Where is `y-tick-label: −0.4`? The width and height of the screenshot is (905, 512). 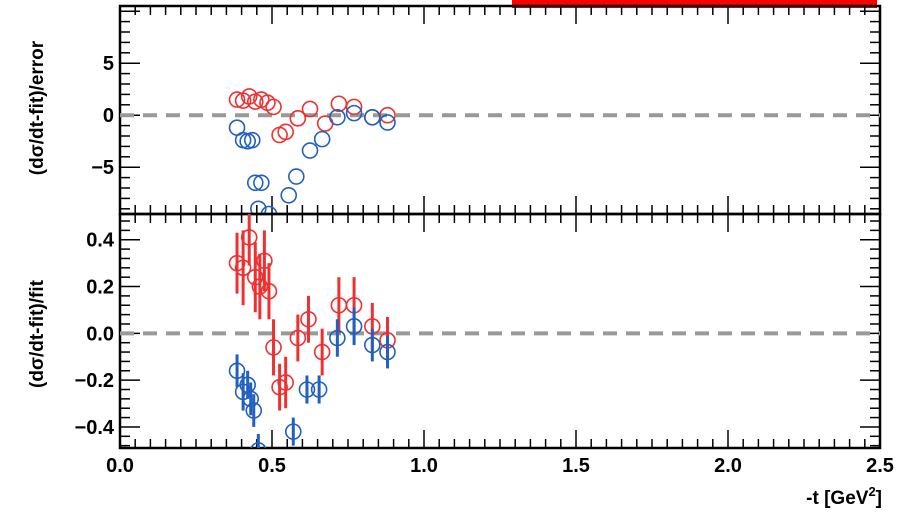
y-tick-label: −0.4 is located at coordinates (95, 428).